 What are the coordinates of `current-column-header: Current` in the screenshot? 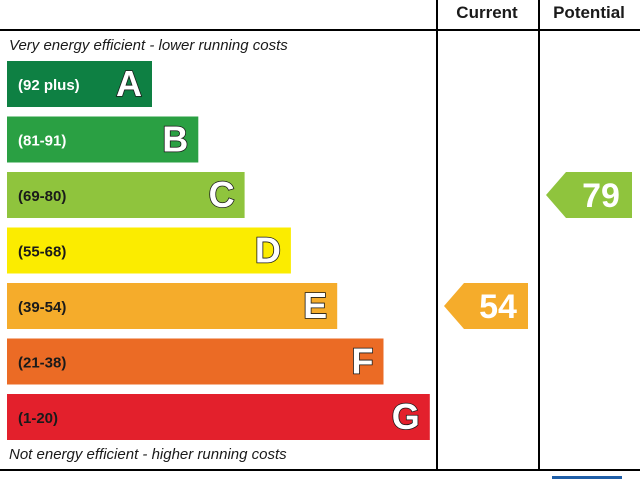 It's located at (487, 12).